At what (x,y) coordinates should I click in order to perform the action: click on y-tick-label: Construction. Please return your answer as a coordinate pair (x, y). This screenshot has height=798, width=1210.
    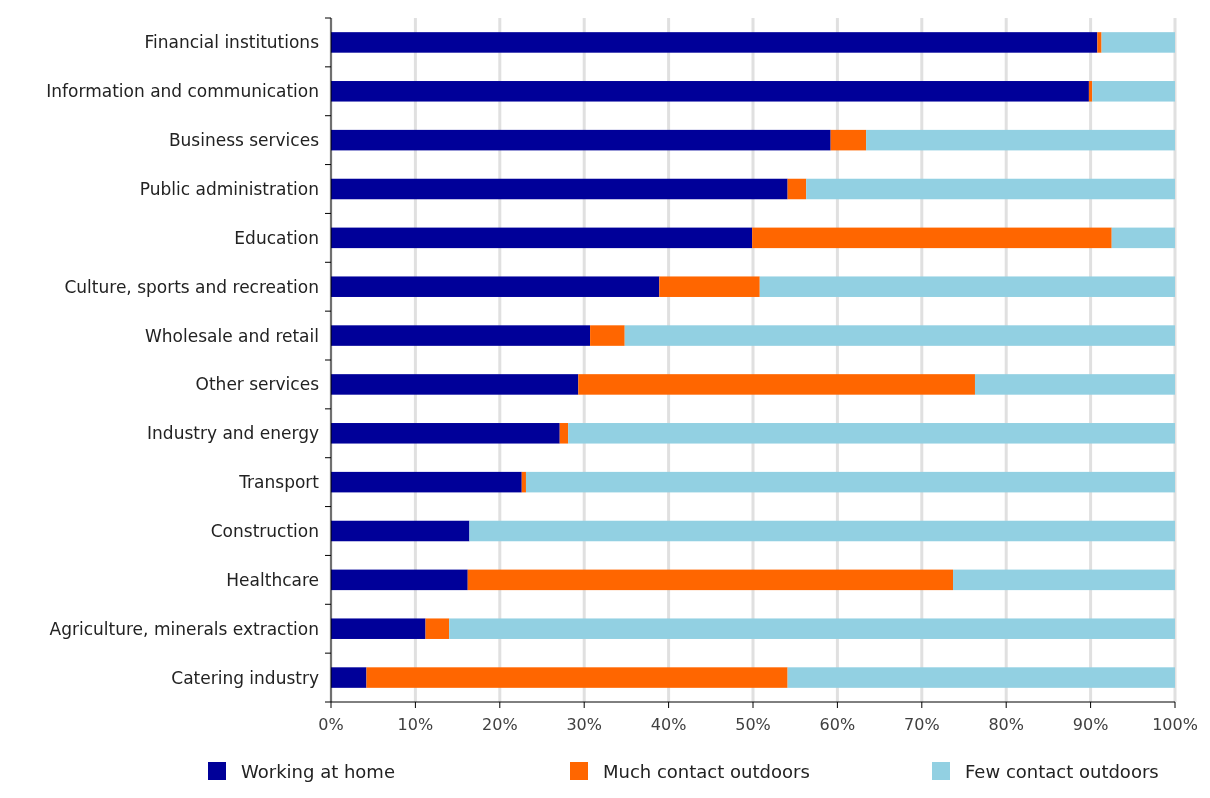
    Looking at the image, I should click on (264, 530).